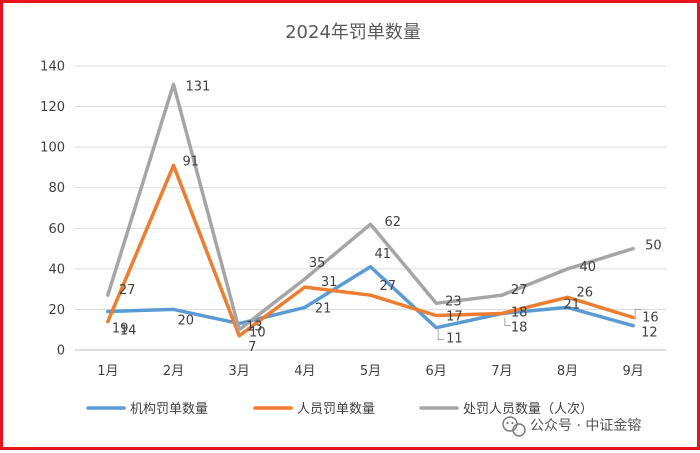  I want to click on data-label: 50, so click(653, 246).